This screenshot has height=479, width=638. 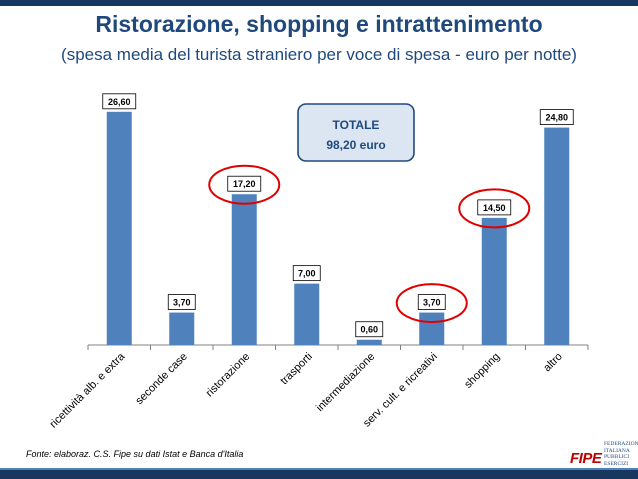 I want to click on data-label: 26,60, so click(x=119, y=102).